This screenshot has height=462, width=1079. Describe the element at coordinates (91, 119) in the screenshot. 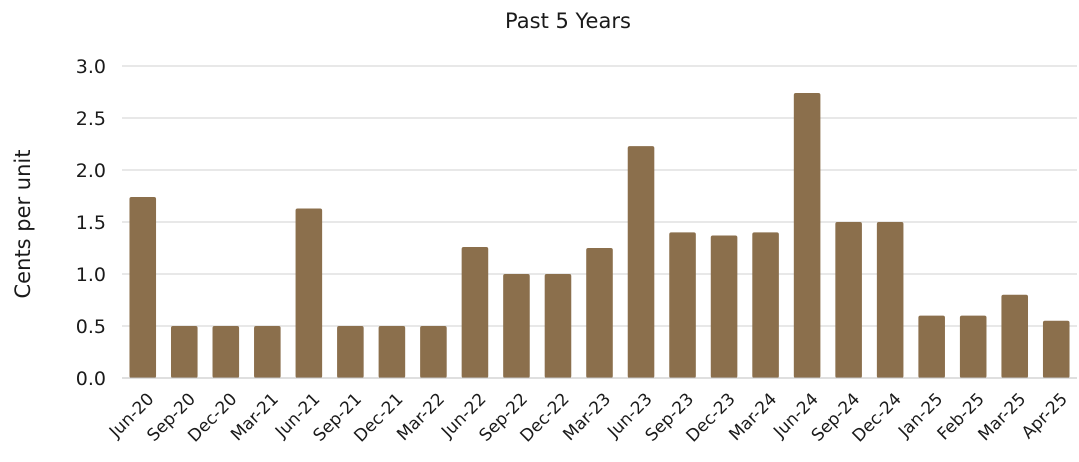

I see `y-tick-label: 2.5` at that location.